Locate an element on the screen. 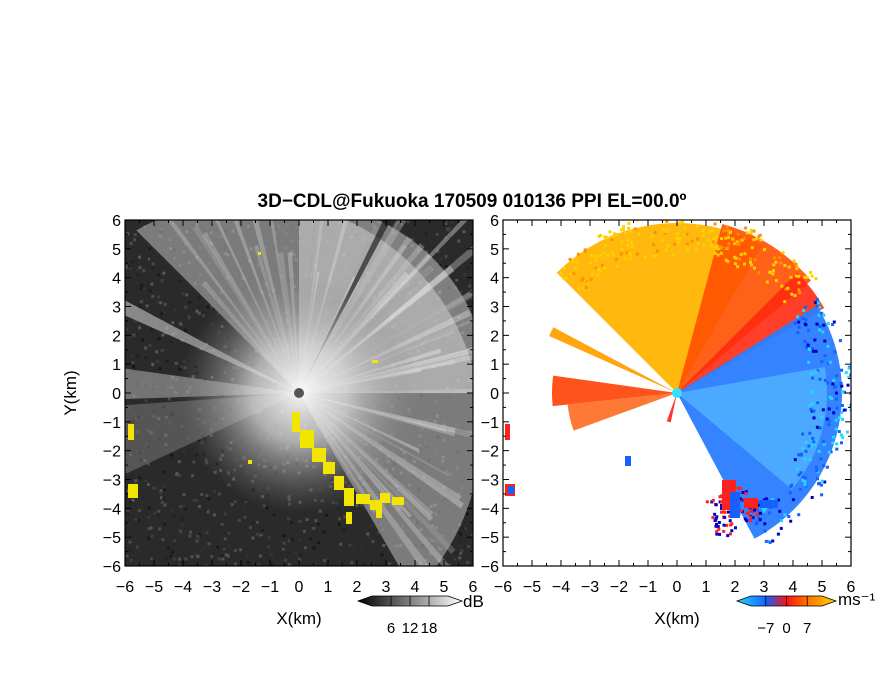 This screenshot has width=880, height=680. y-tick-label: −3 is located at coordinates (112, 481).